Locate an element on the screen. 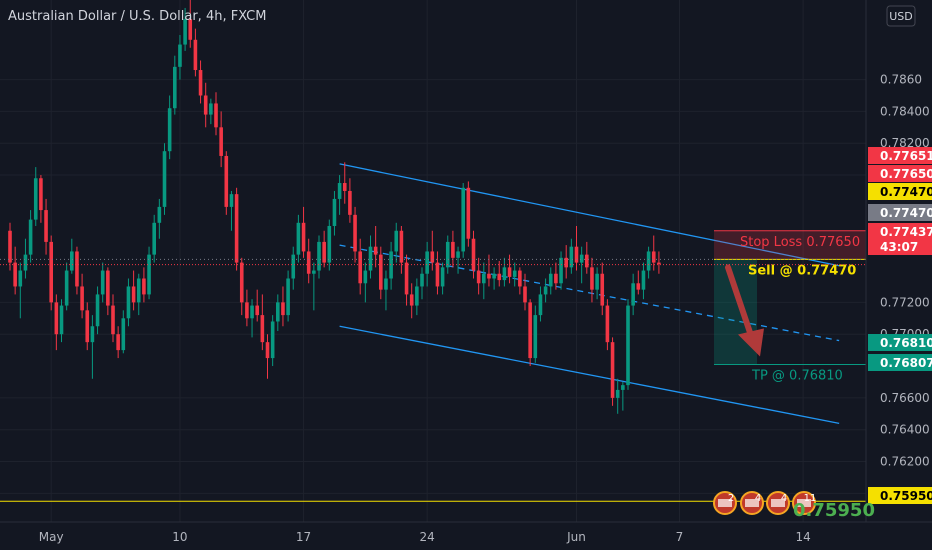 The width and height of the screenshot is (932, 550). price-tag-label: 0.77437 is located at coordinates (906, 232).